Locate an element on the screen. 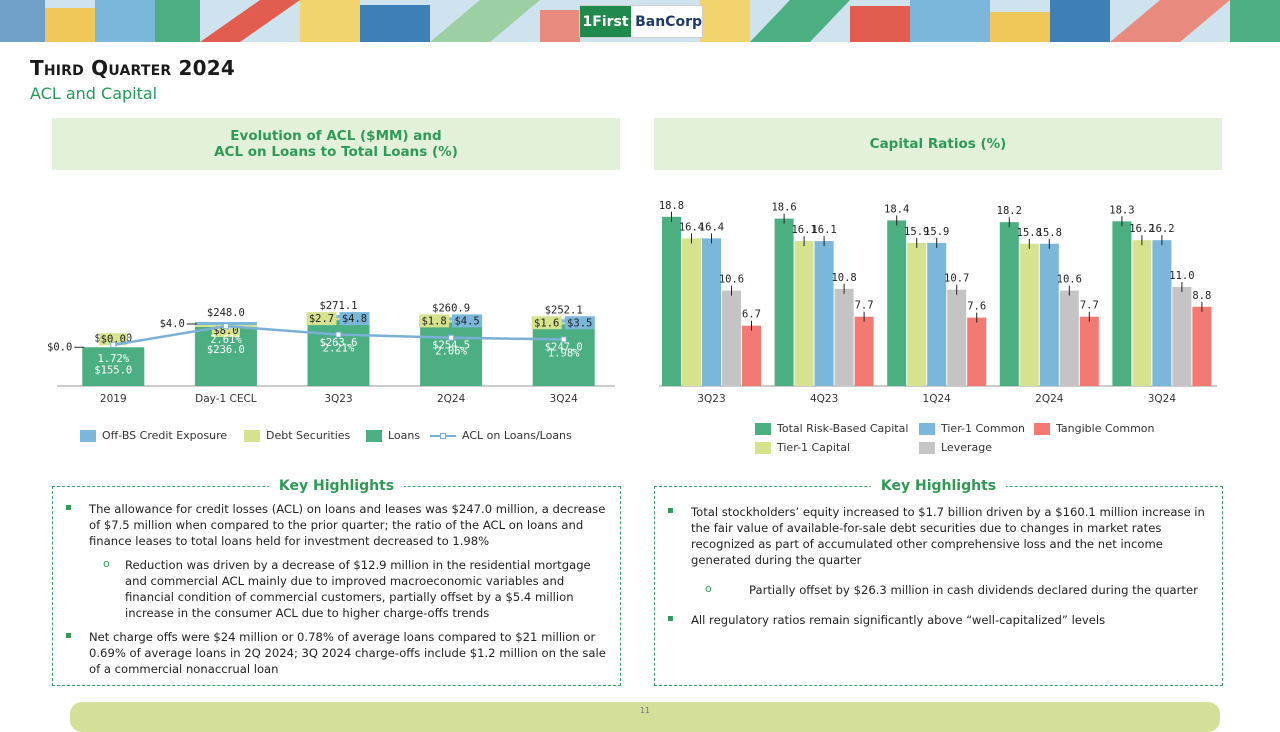 Image resolution: width=1280 pixels, height=732 pixels. legend-tangible-common: Tangible Common is located at coordinates (1094, 428).